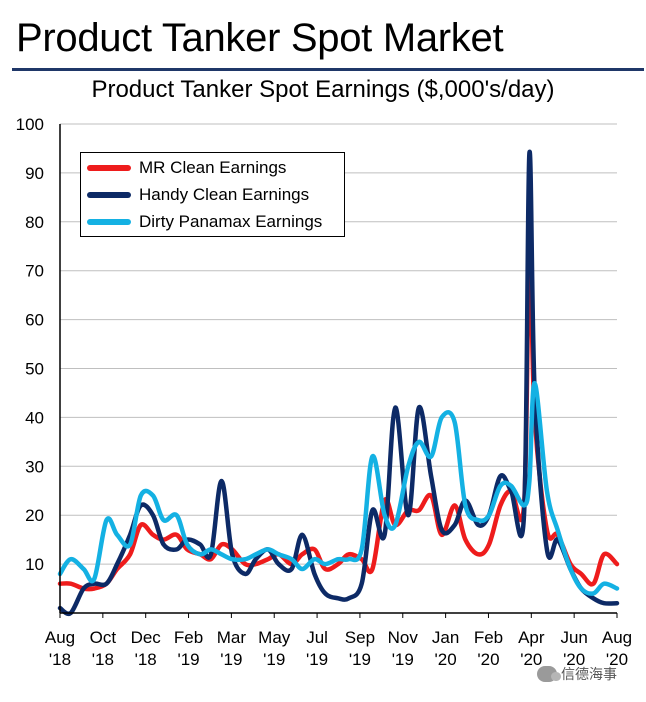  I want to click on wechat-icon, so click(549, 674).